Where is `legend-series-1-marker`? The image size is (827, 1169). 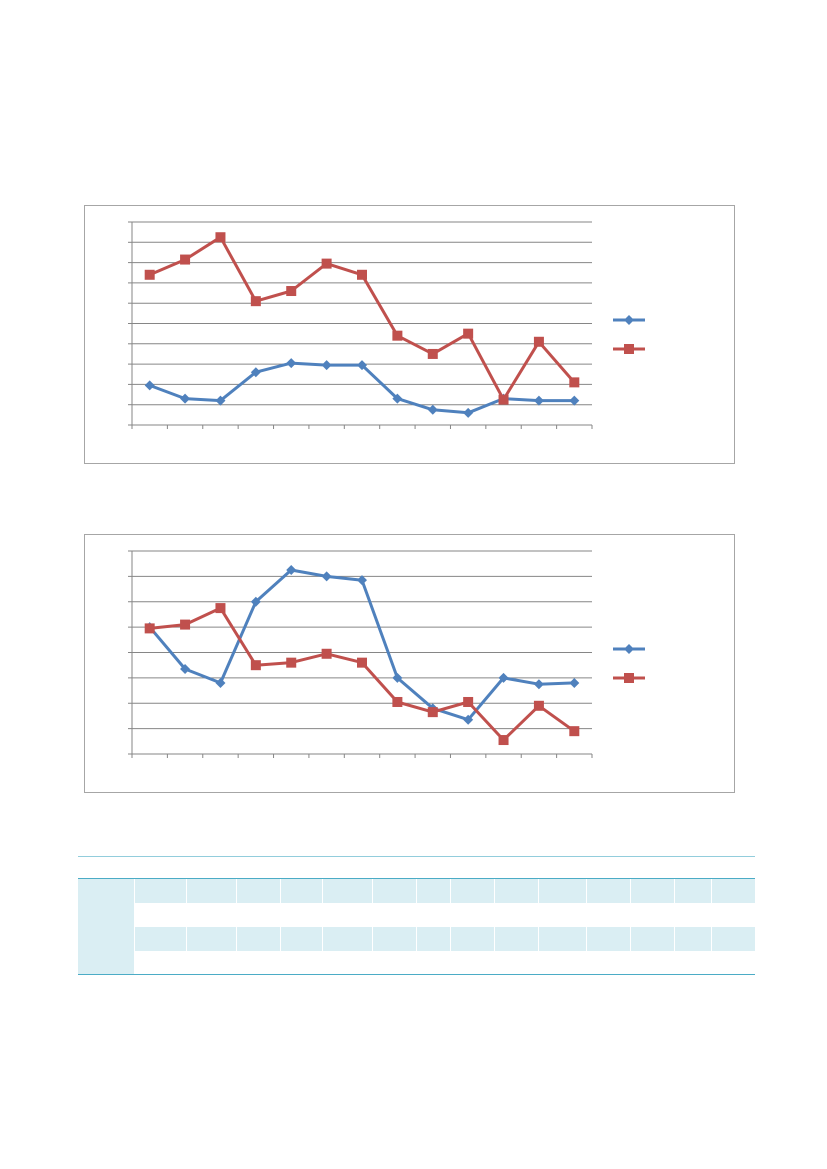
legend-series-1-marker is located at coordinates (629, 320).